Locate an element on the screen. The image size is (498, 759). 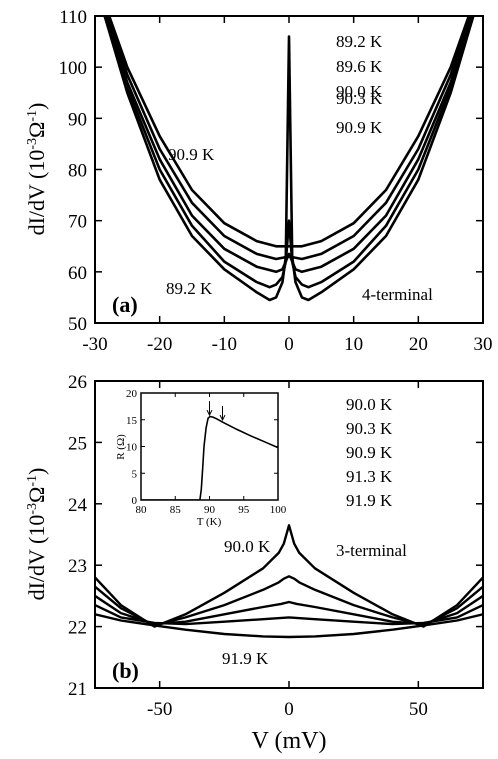
panel-a-x-tick-label: 20 is located at coordinates (418, 344).